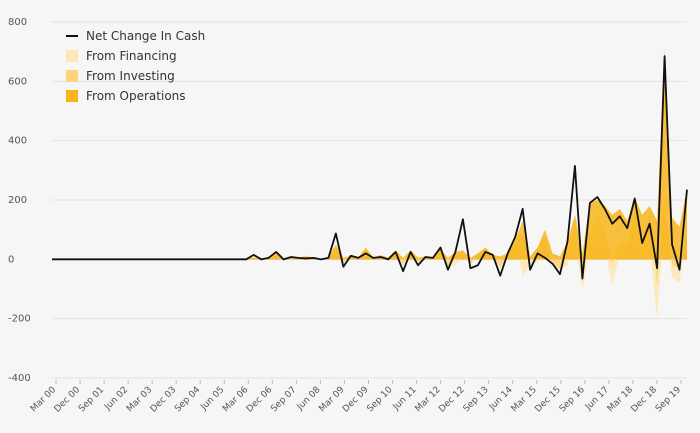 The height and width of the screenshot is (433, 700). I want to click on legend-item-investing: From Investing, so click(135, 76).